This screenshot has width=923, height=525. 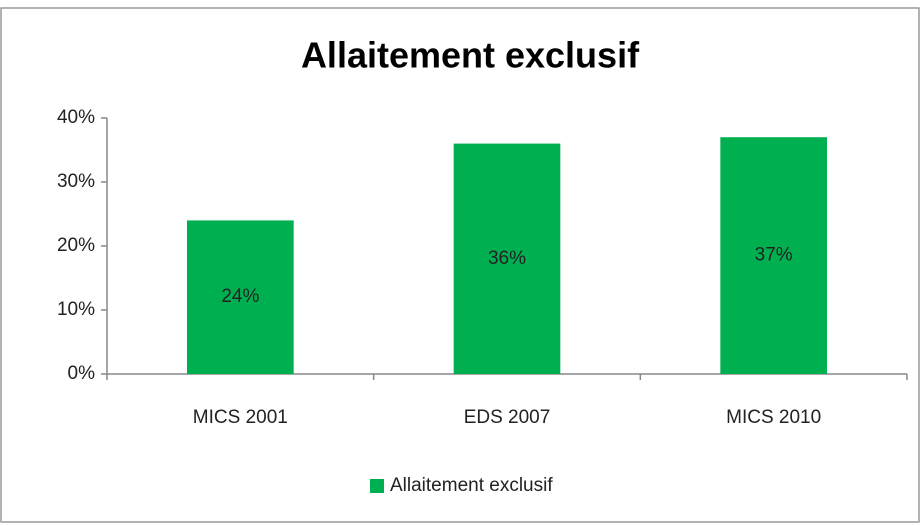 What do you see at coordinates (82, 373) in the screenshot?
I see `y-tick-label: 0%` at bounding box center [82, 373].